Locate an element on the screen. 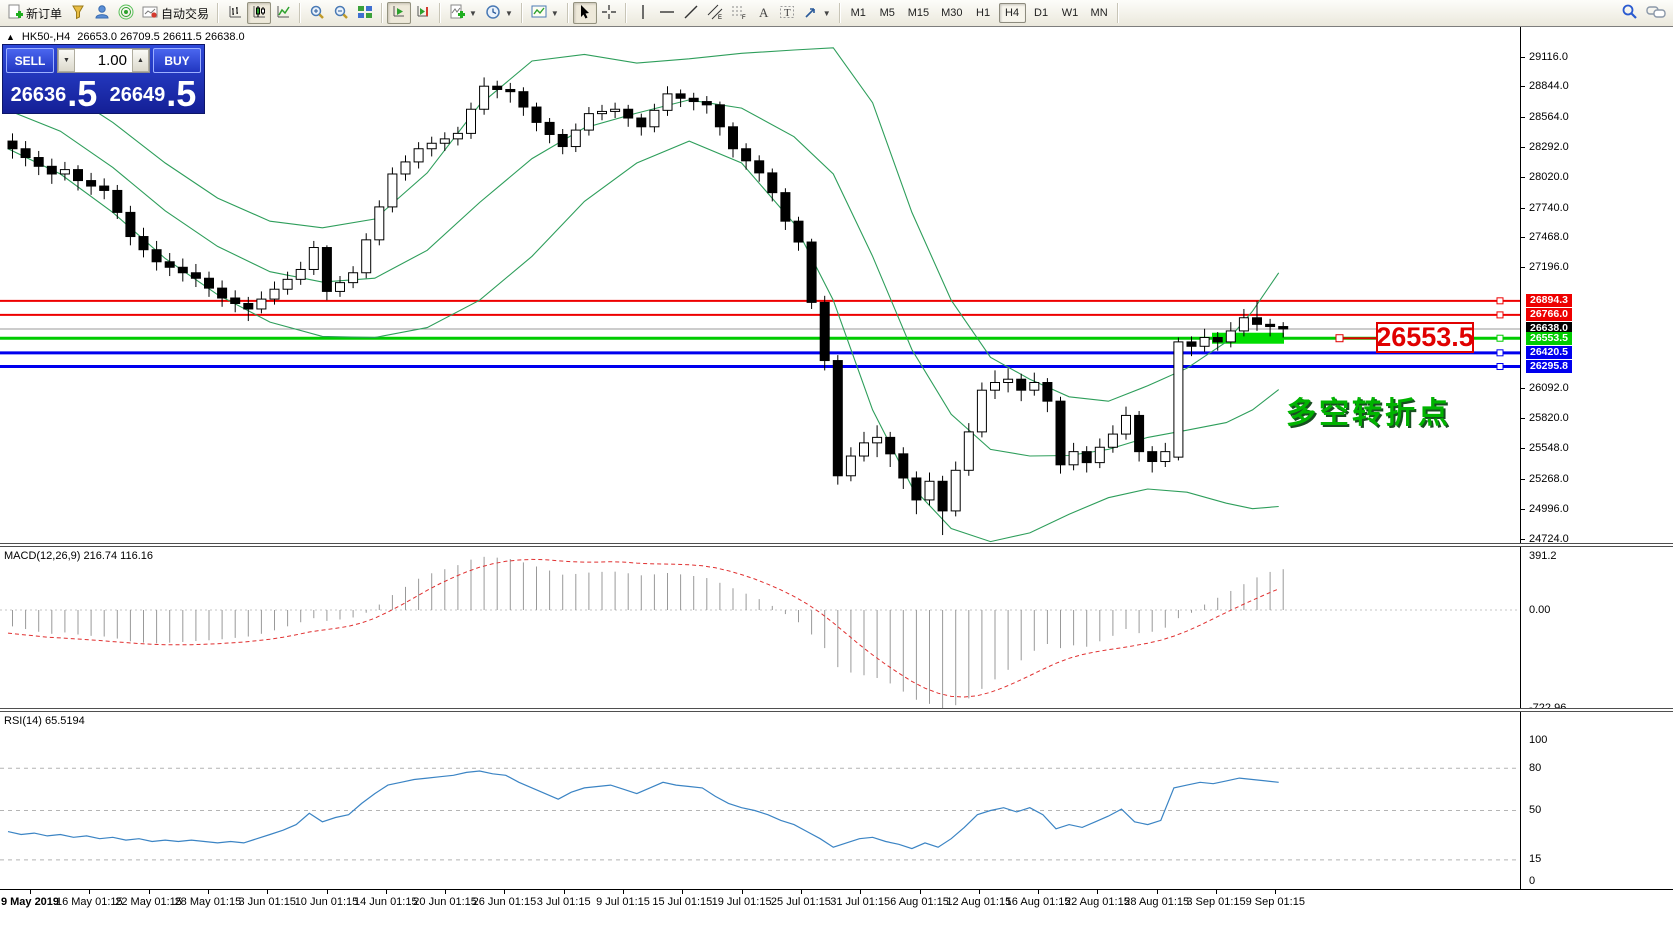 Image resolution: width=1673 pixels, height=949 pixels. dropdown-caret-icon: ▼ is located at coordinates (473, 13).